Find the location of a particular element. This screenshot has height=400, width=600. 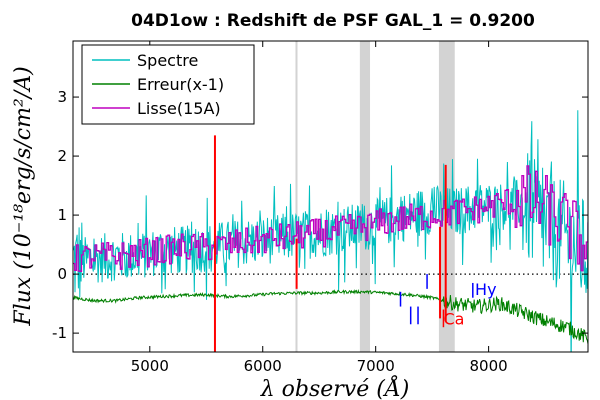

erreur-line is located at coordinates (330, 317).